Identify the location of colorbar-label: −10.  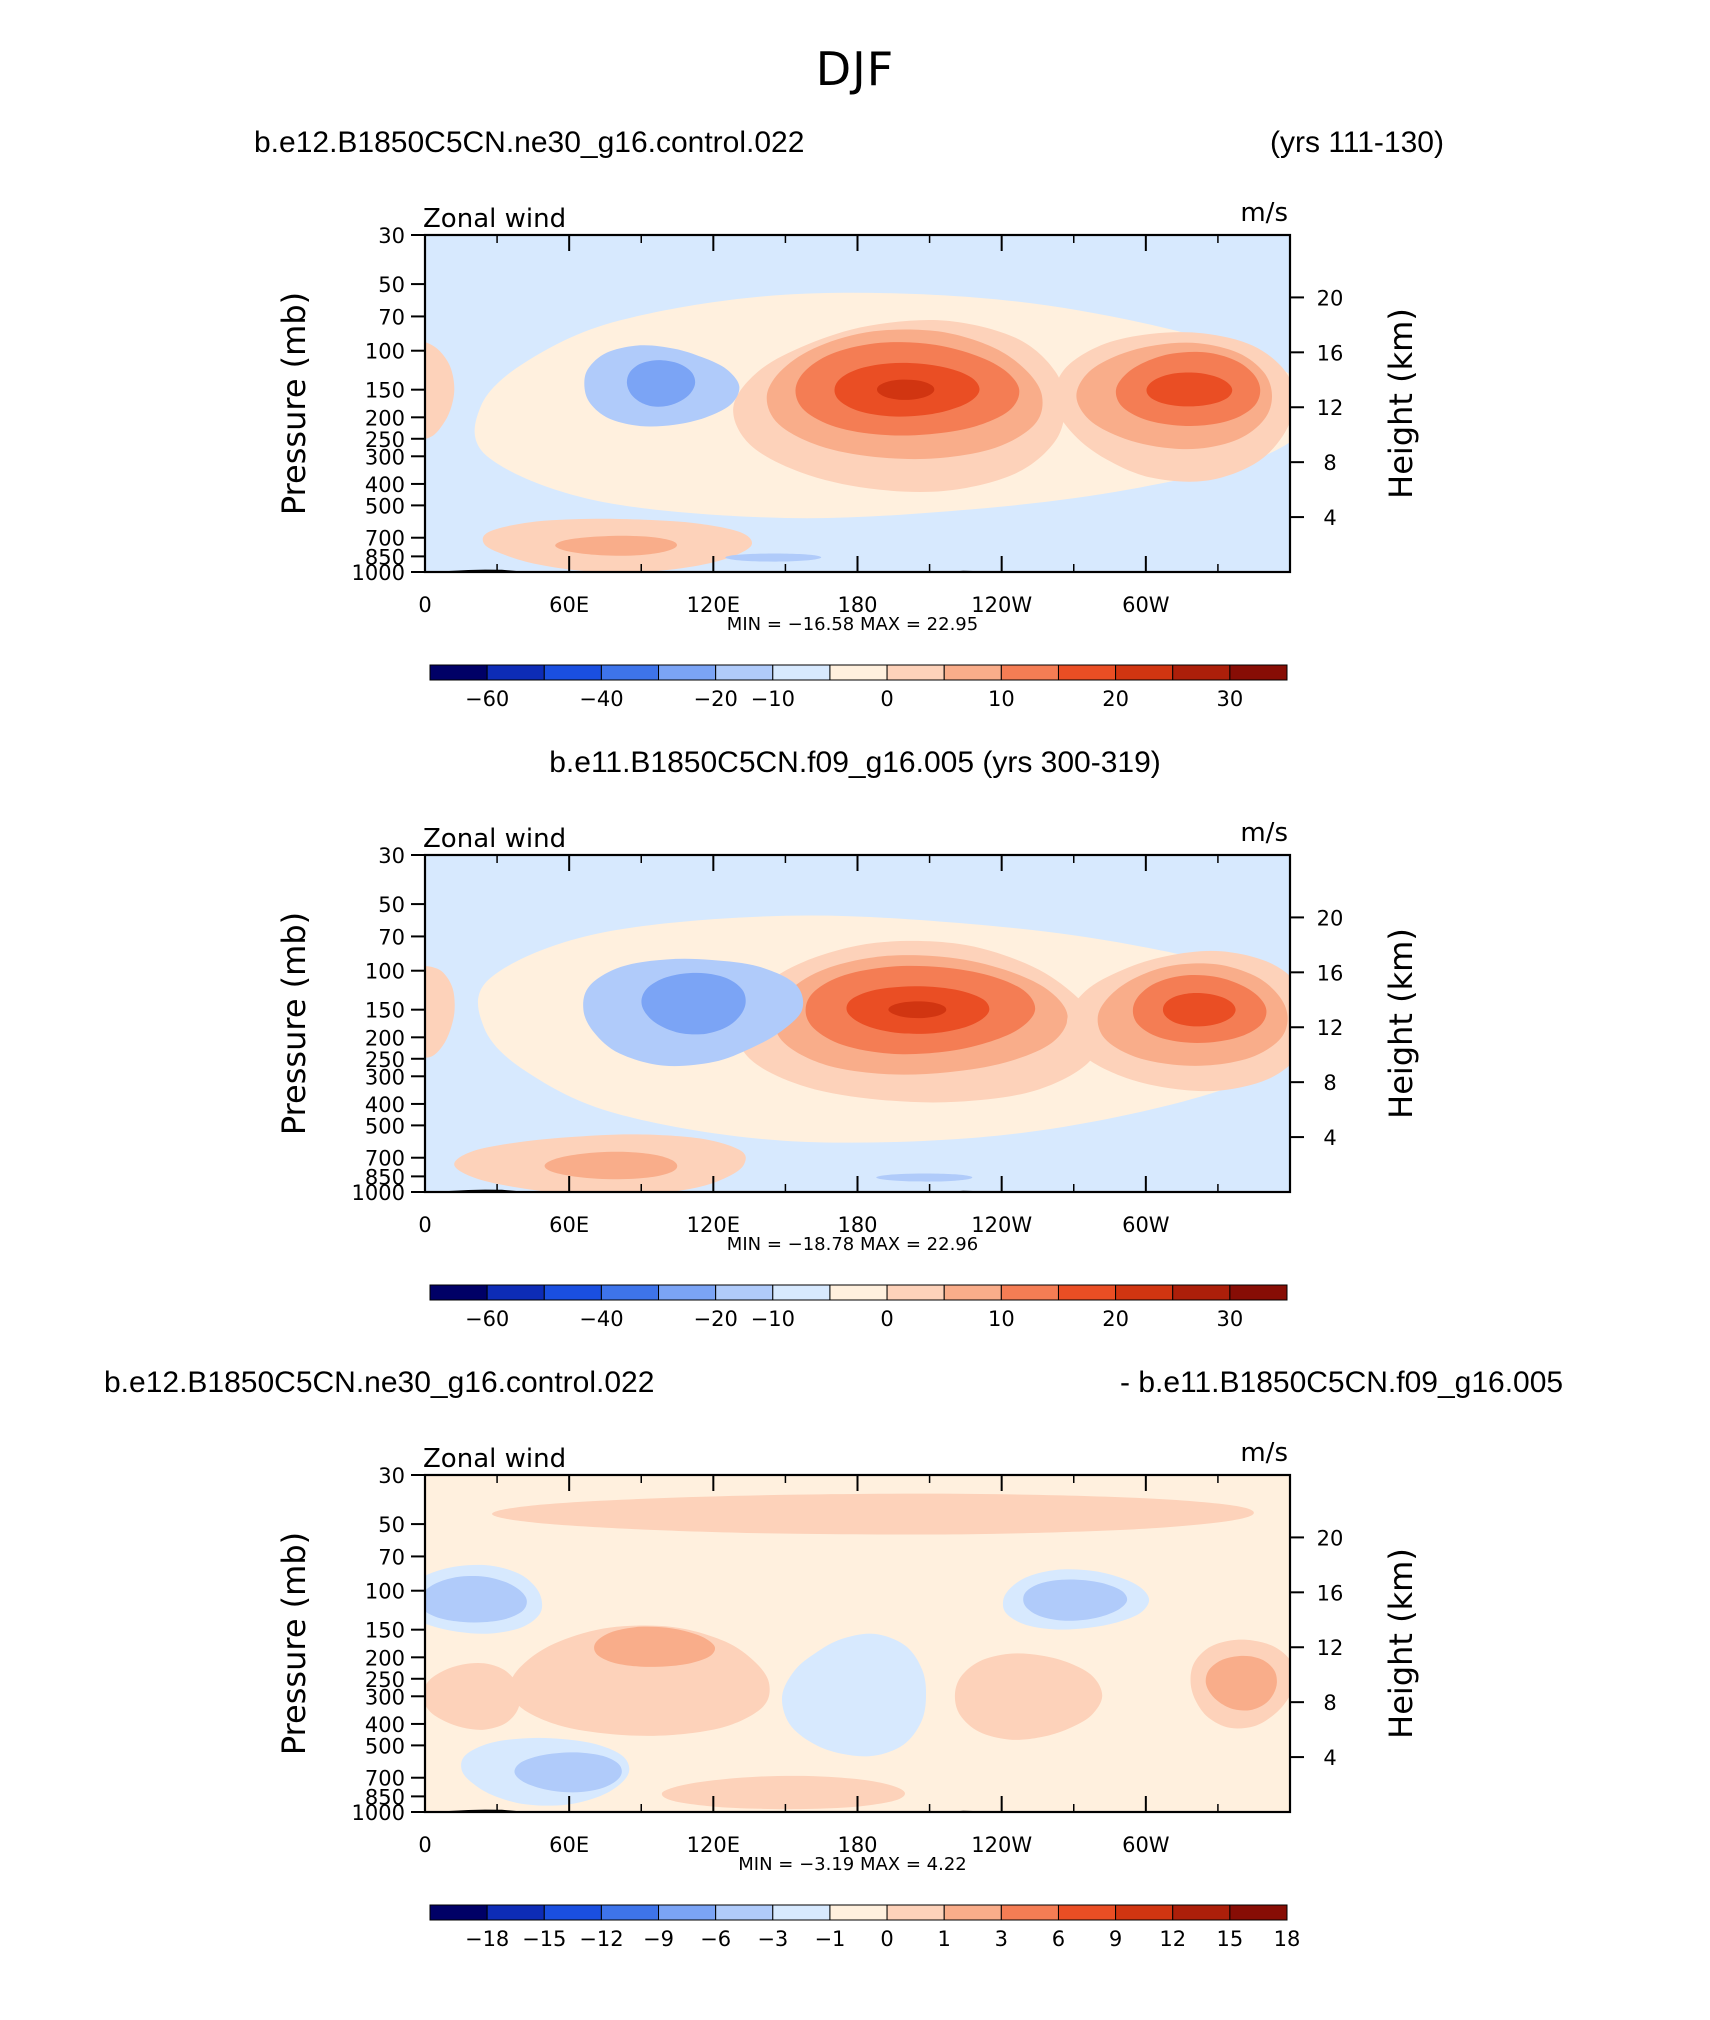
(773, 1319).